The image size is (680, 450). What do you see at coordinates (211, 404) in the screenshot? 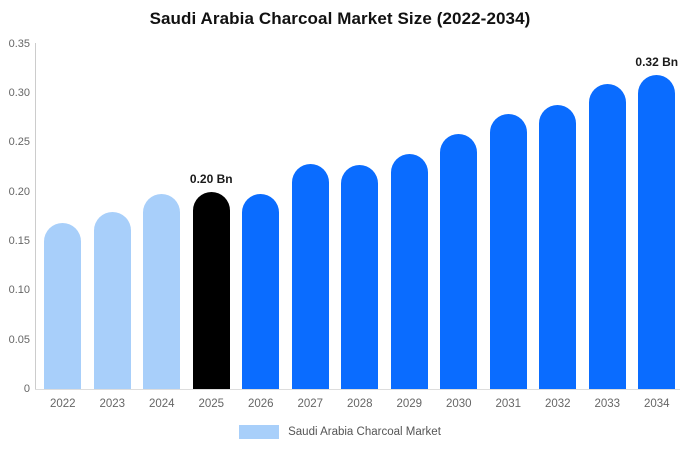
I see `x-axis-tick-label: 2025` at bounding box center [211, 404].